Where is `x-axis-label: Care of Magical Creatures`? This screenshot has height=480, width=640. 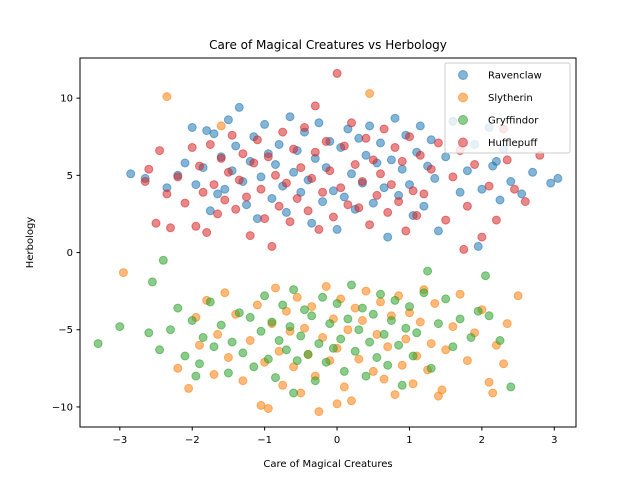
x-axis-label: Care of Magical Creatures is located at coordinates (327, 464).